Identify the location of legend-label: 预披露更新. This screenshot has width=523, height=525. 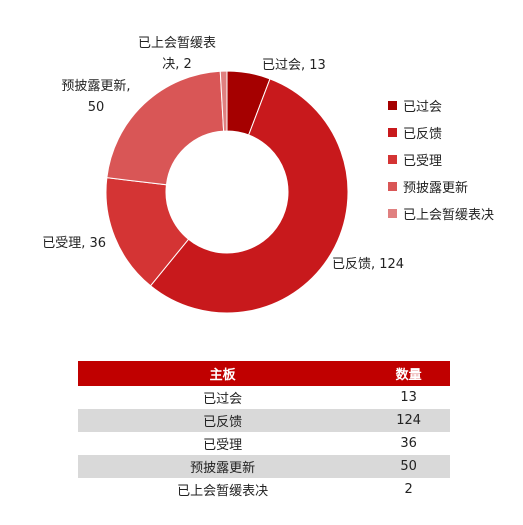
(436, 188).